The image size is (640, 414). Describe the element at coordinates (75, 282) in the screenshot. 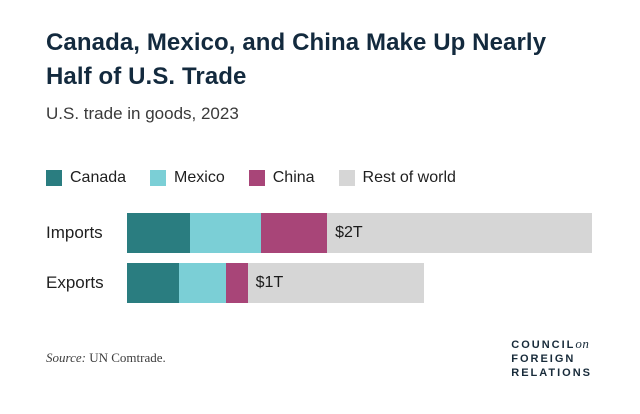

I see `category-label: Exports` at that location.